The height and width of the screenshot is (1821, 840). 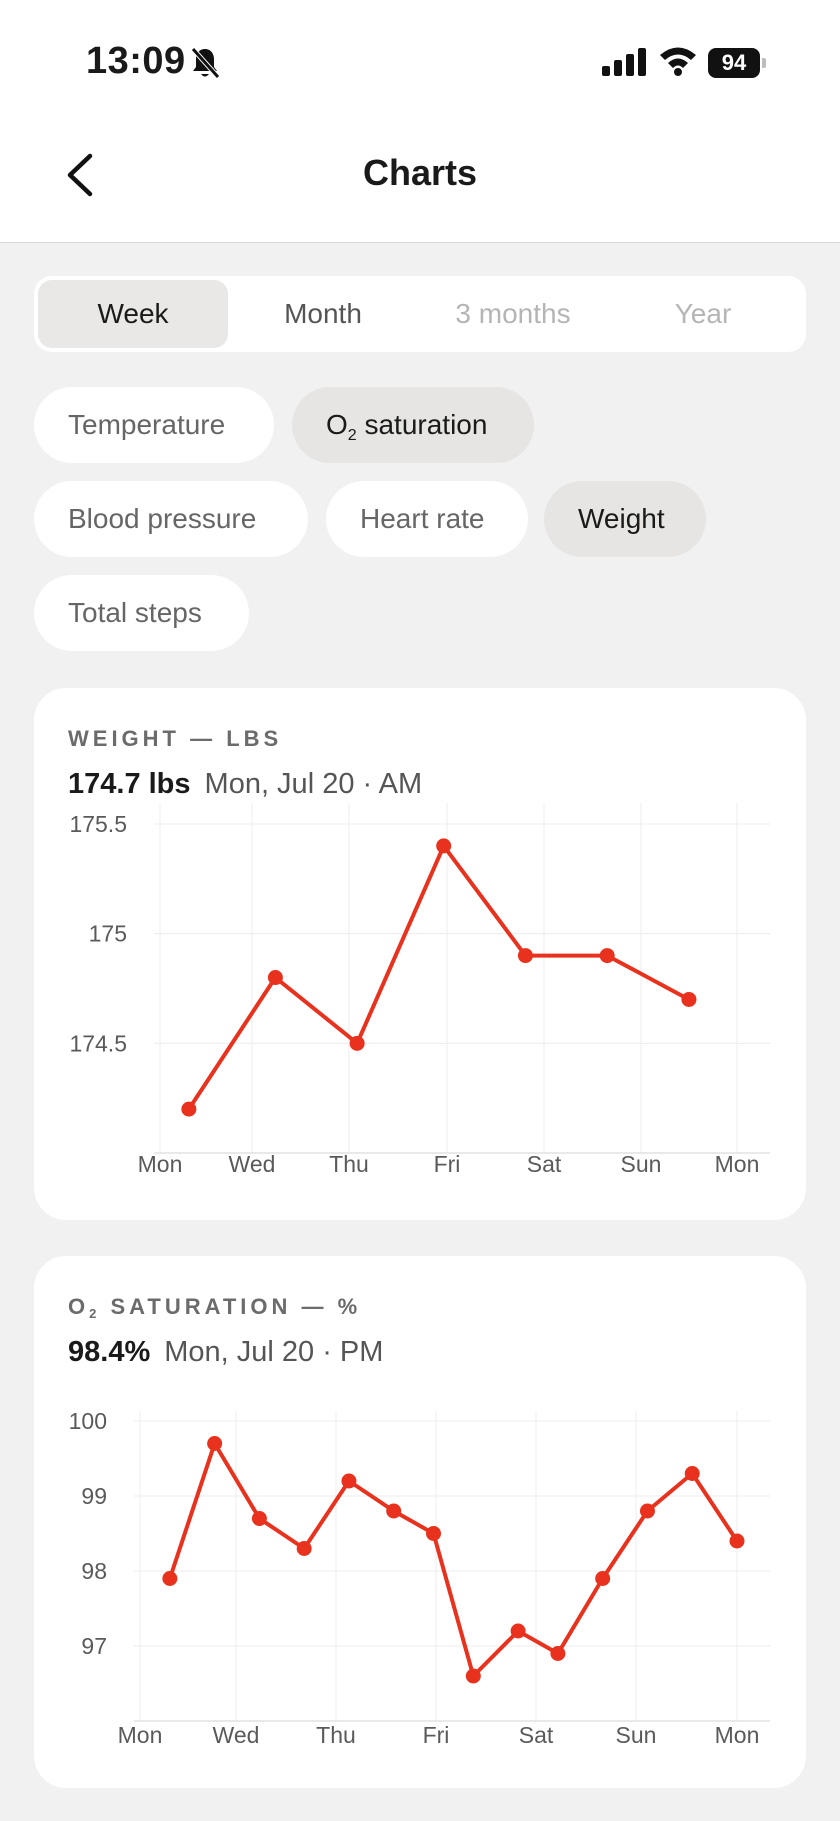 I want to click on y-tick-label: 174.5, so click(x=98, y=1043).